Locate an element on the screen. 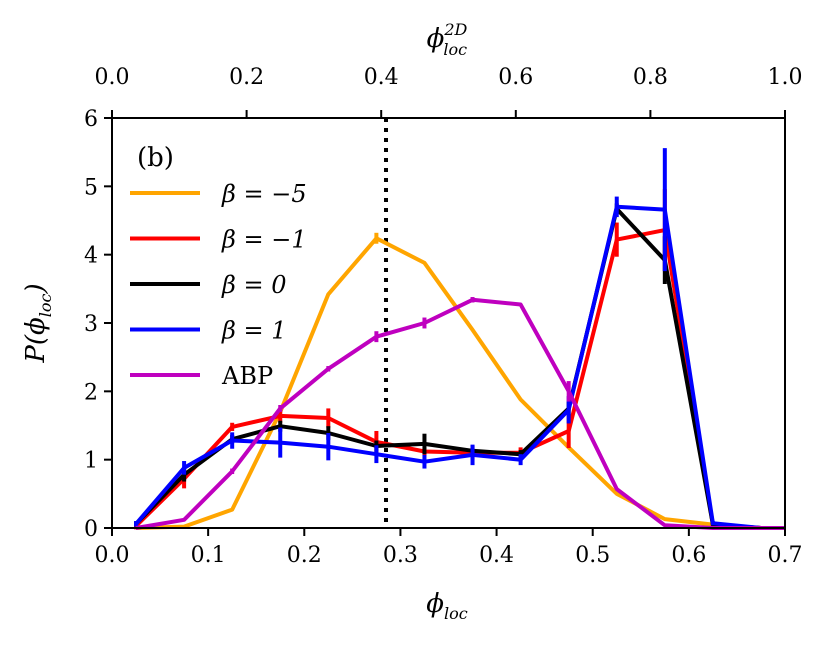 Image resolution: width=830 pixels, height=649 pixels. legend-label-1: β = −1 is located at coordinates (264, 240).